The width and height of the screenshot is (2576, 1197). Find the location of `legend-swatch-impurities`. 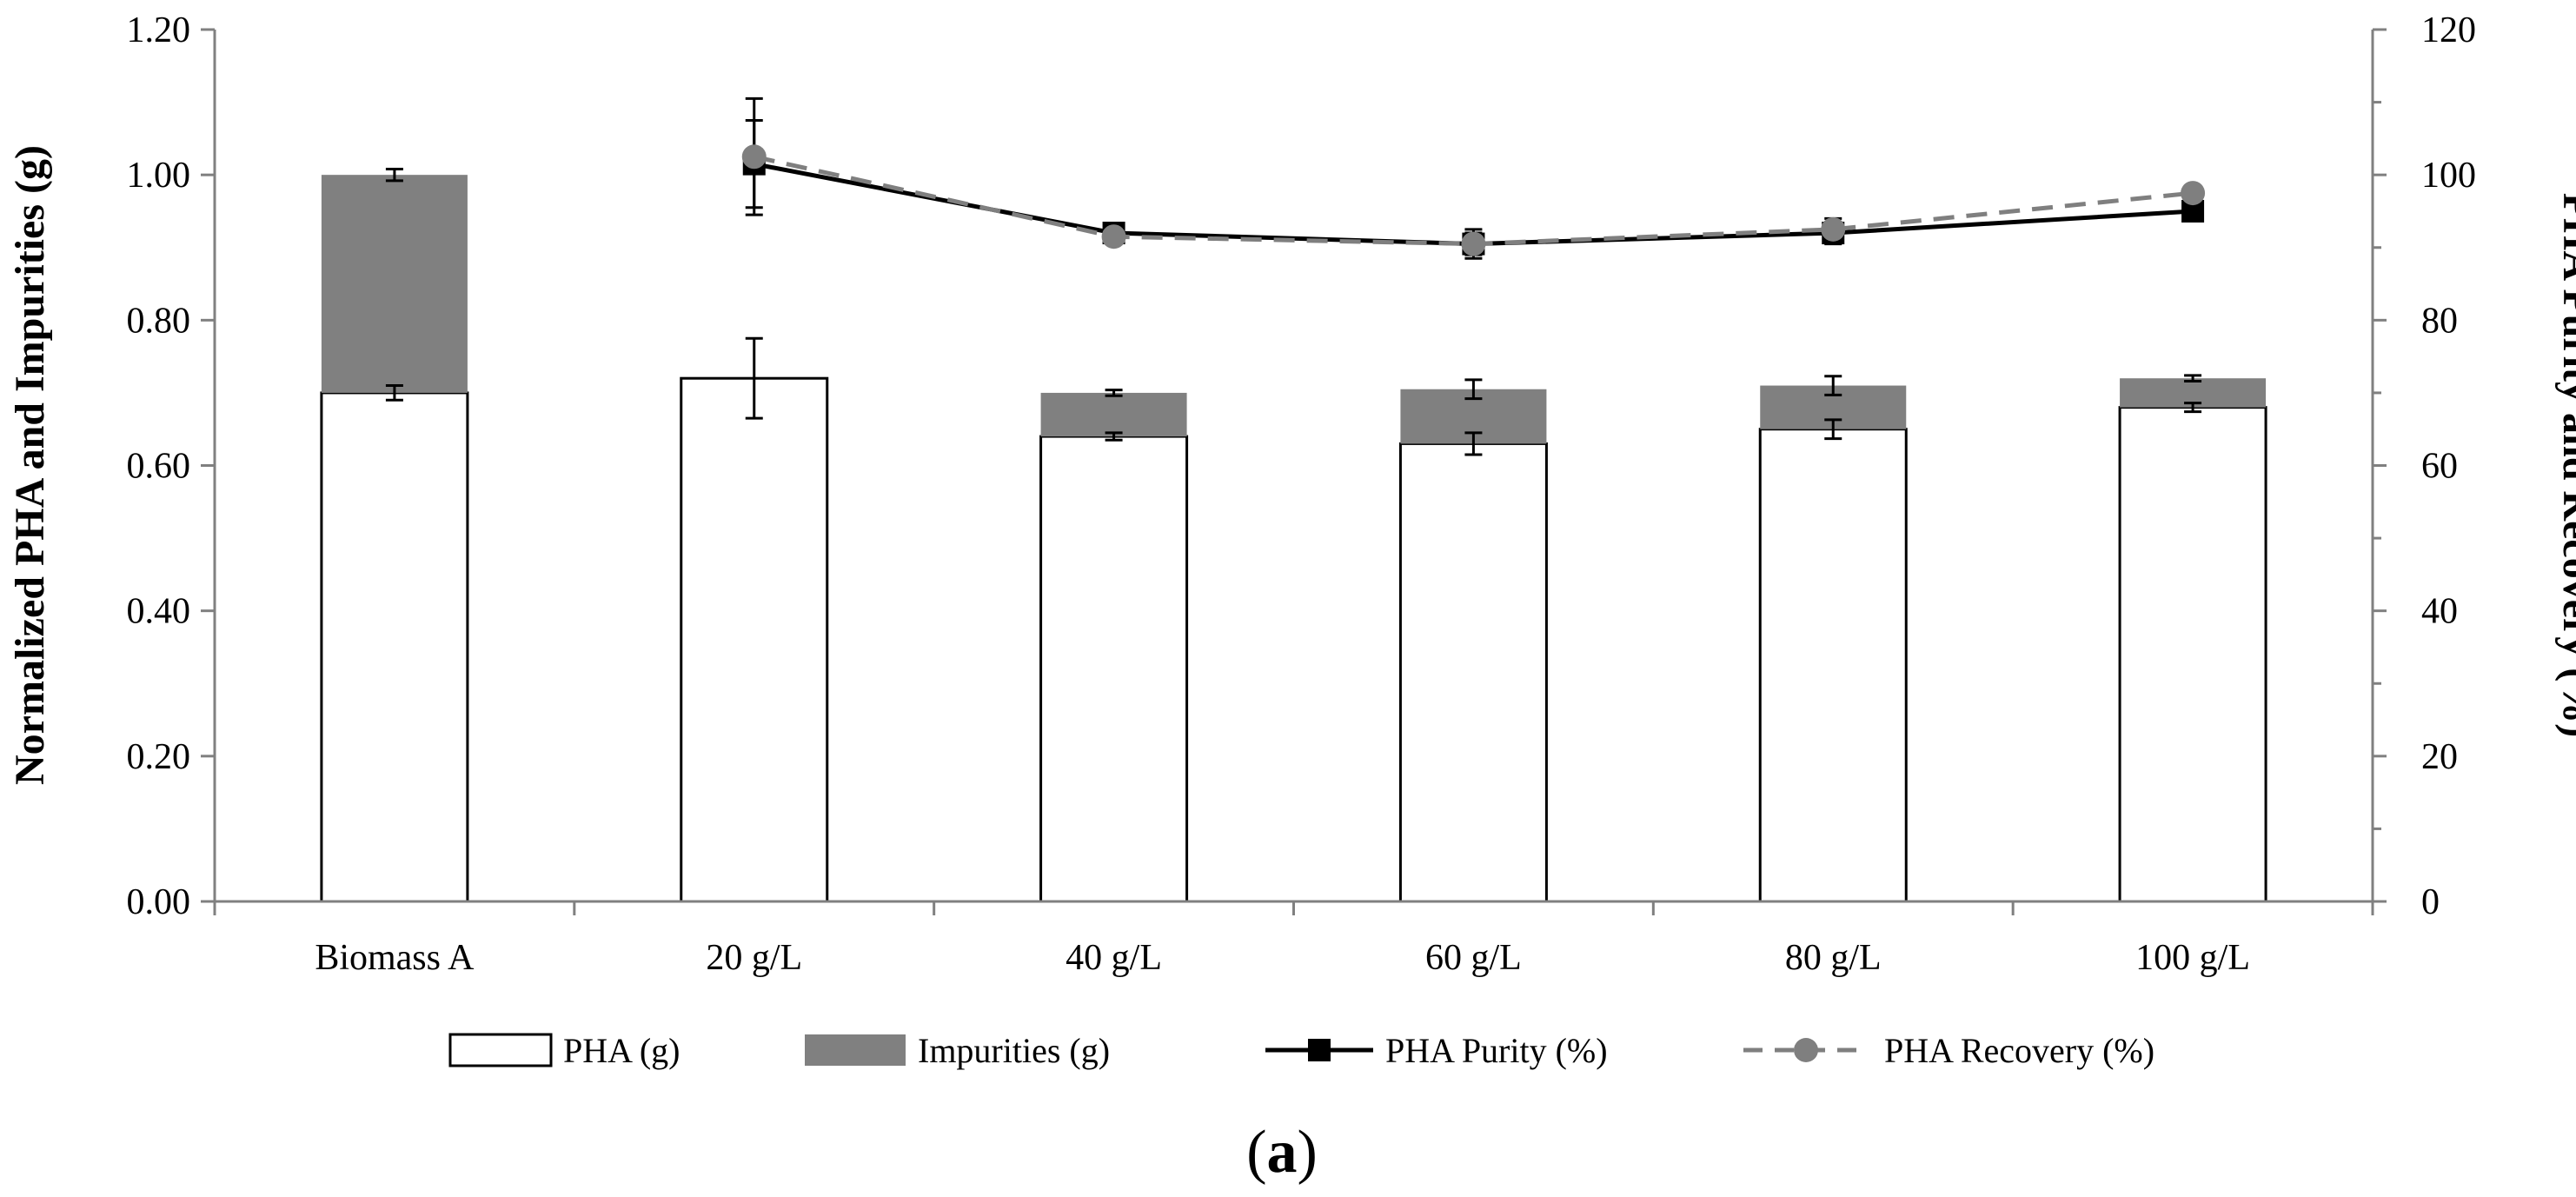

legend-swatch-impurities is located at coordinates (855, 1050).